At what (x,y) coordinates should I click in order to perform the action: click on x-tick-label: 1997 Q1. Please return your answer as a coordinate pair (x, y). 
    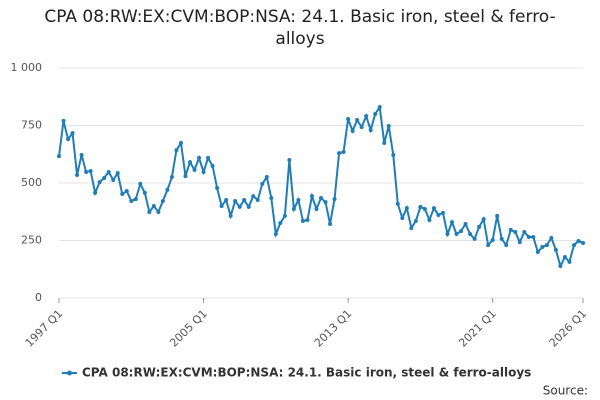
    Looking at the image, I should click on (44, 328).